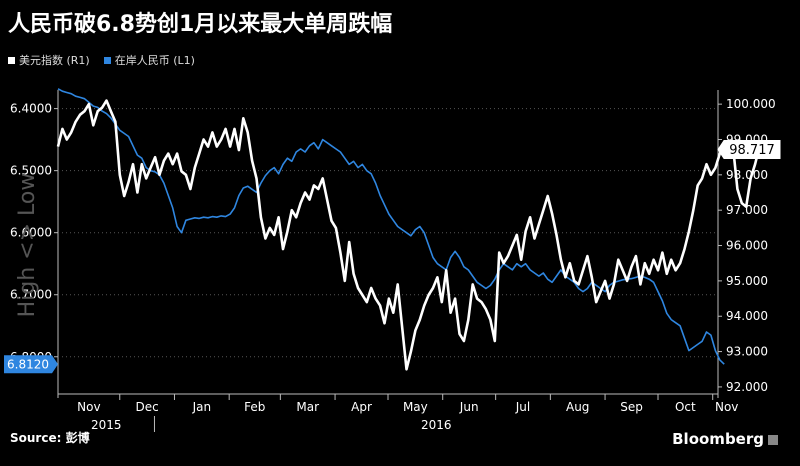  What do you see at coordinates (31, 233) in the screenshot?
I see `left-tick-label-2: 6.6000` at bounding box center [31, 233].